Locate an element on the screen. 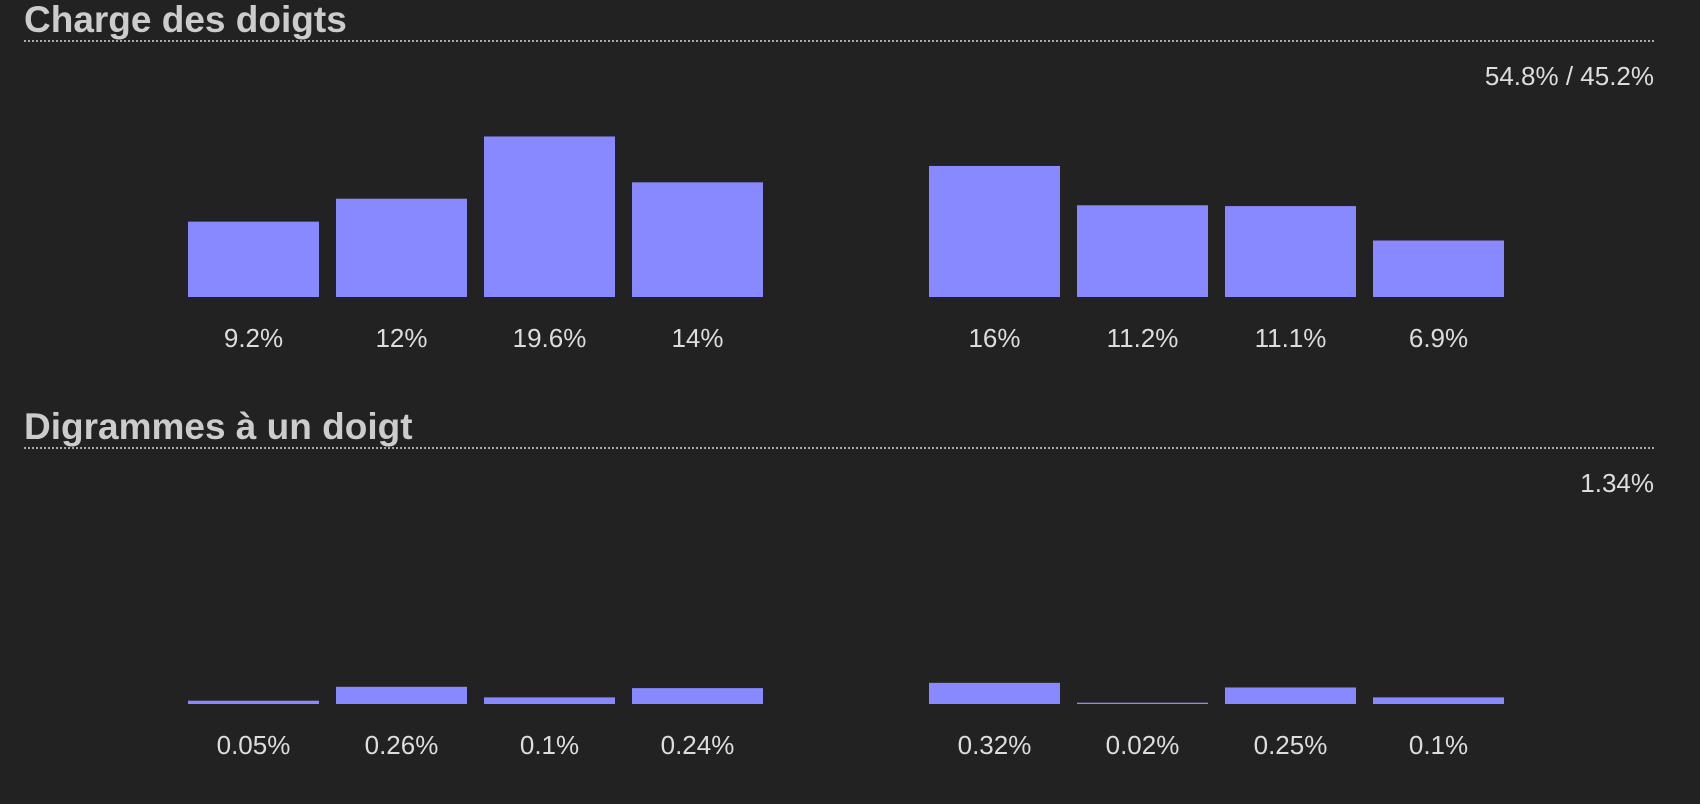  section-title: Charge des doigts is located at coordinates (185, 20).